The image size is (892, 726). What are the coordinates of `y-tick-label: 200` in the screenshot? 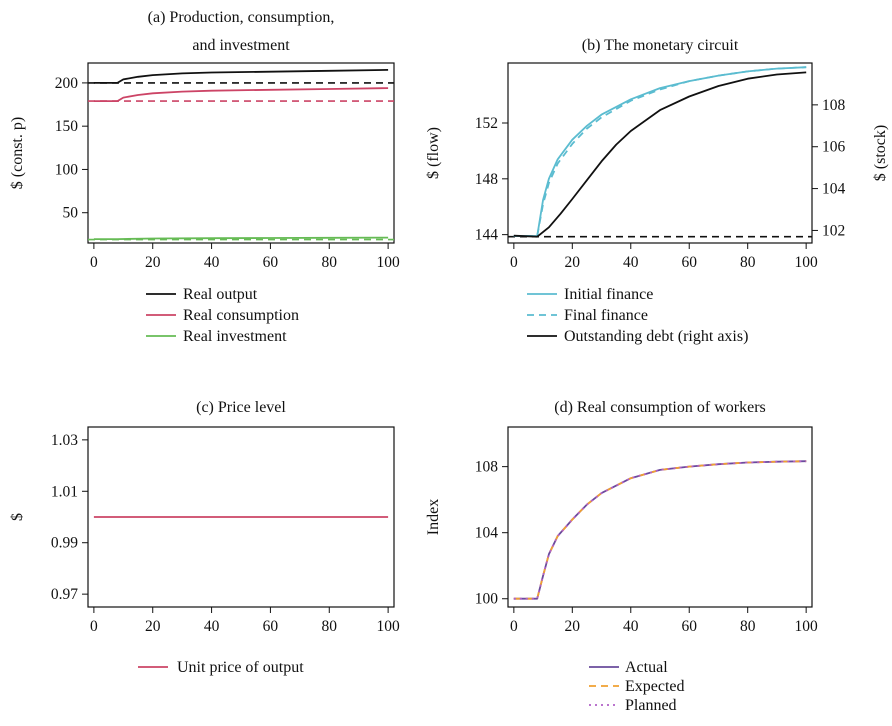 It's located at (67, 83).